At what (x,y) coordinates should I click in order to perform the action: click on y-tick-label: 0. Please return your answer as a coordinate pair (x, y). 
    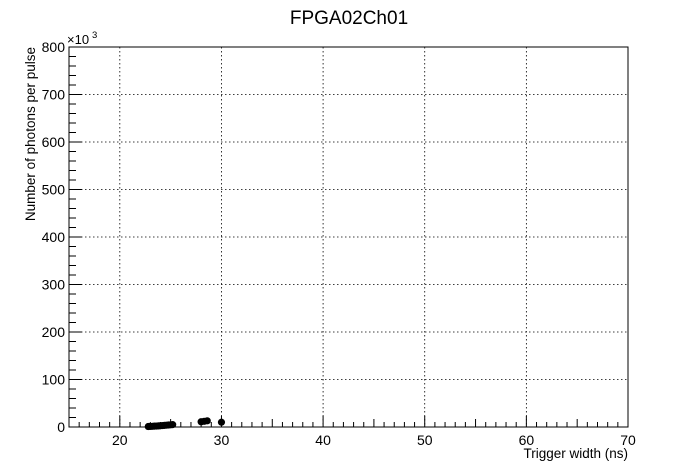
    Looking at the image, I should click on (61, 427).